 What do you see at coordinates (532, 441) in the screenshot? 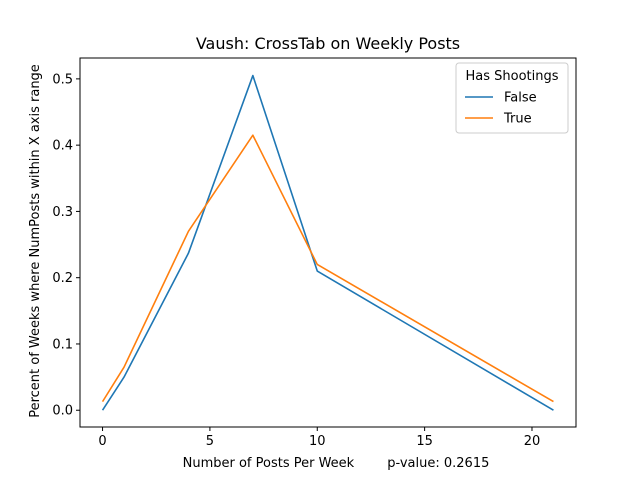
I see `x-tick-label: 20` at bounding box center [532, 441].